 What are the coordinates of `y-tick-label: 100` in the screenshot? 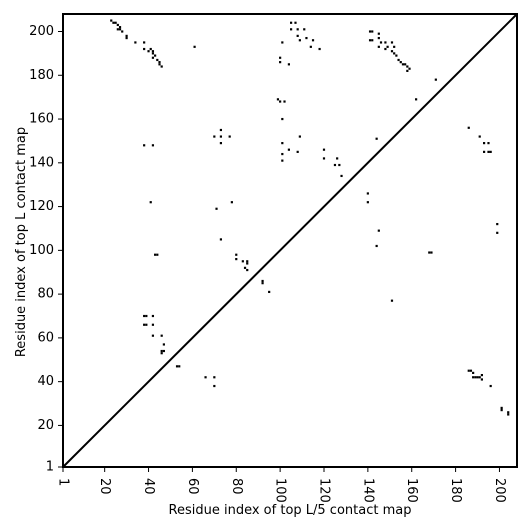 It's located at (41, 250).